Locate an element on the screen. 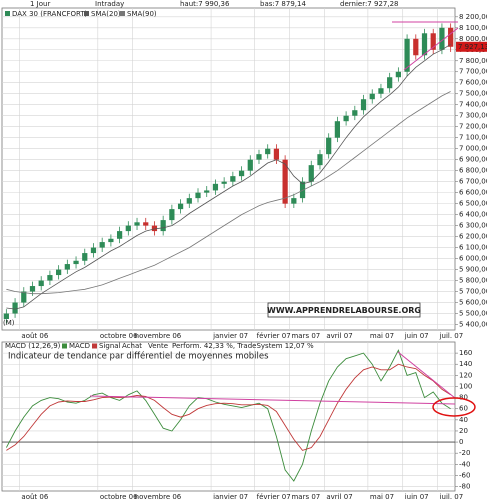  y-tick-label: 7 600,00 is located at coordinates (473, 83).